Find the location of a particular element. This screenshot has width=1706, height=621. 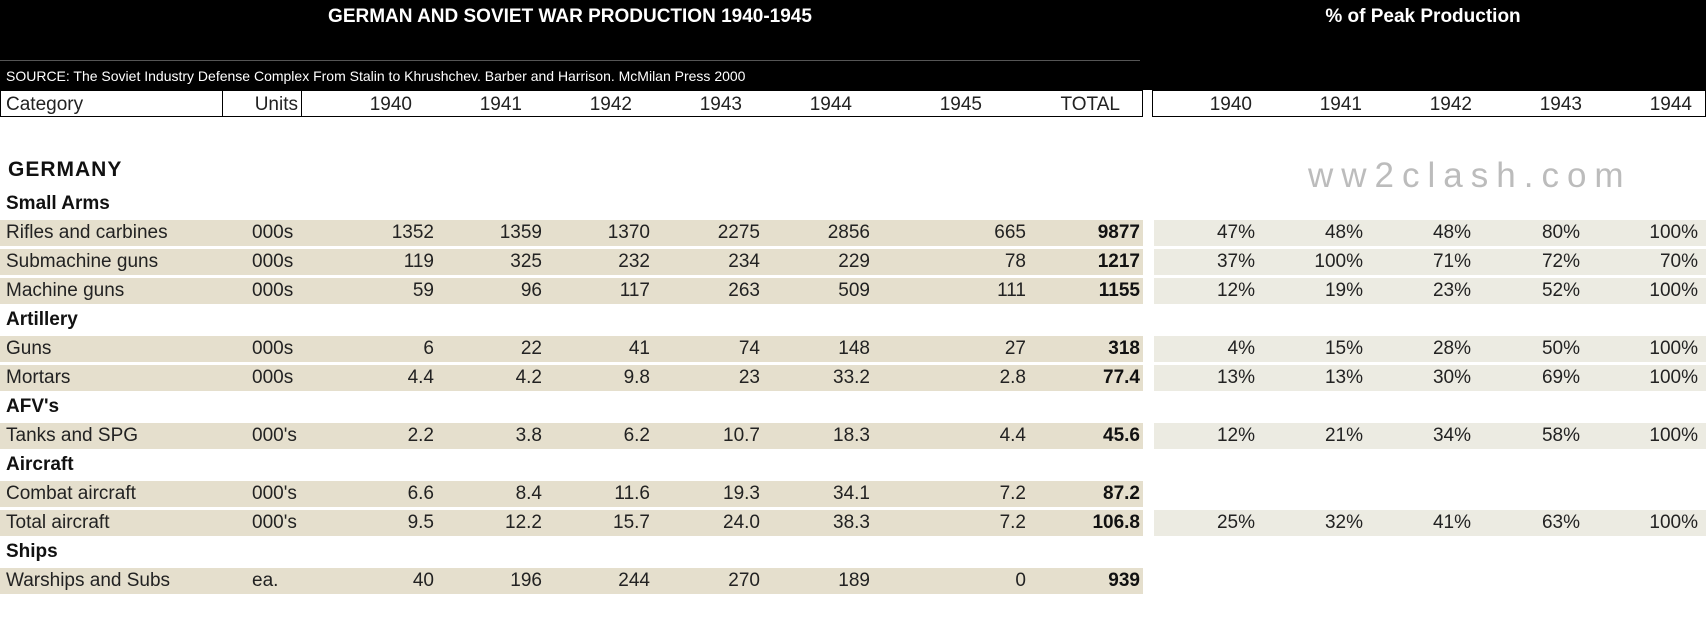

value-cell: 19.3 is located at coordinates (741, 493).